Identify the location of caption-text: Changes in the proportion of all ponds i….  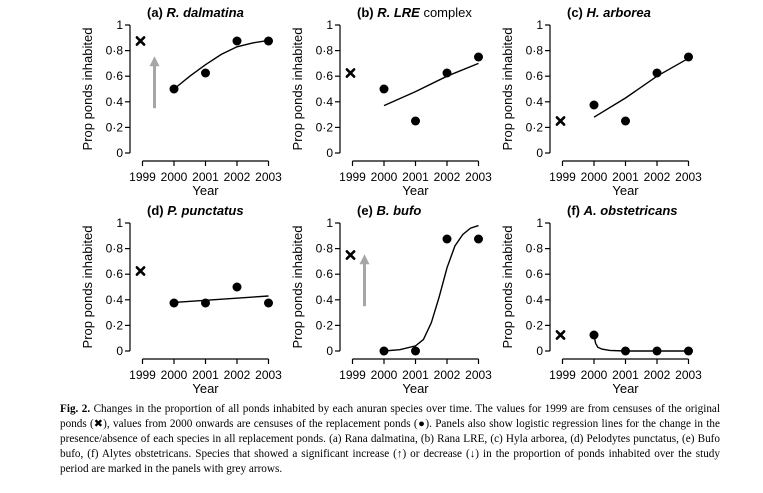
(390, 439).